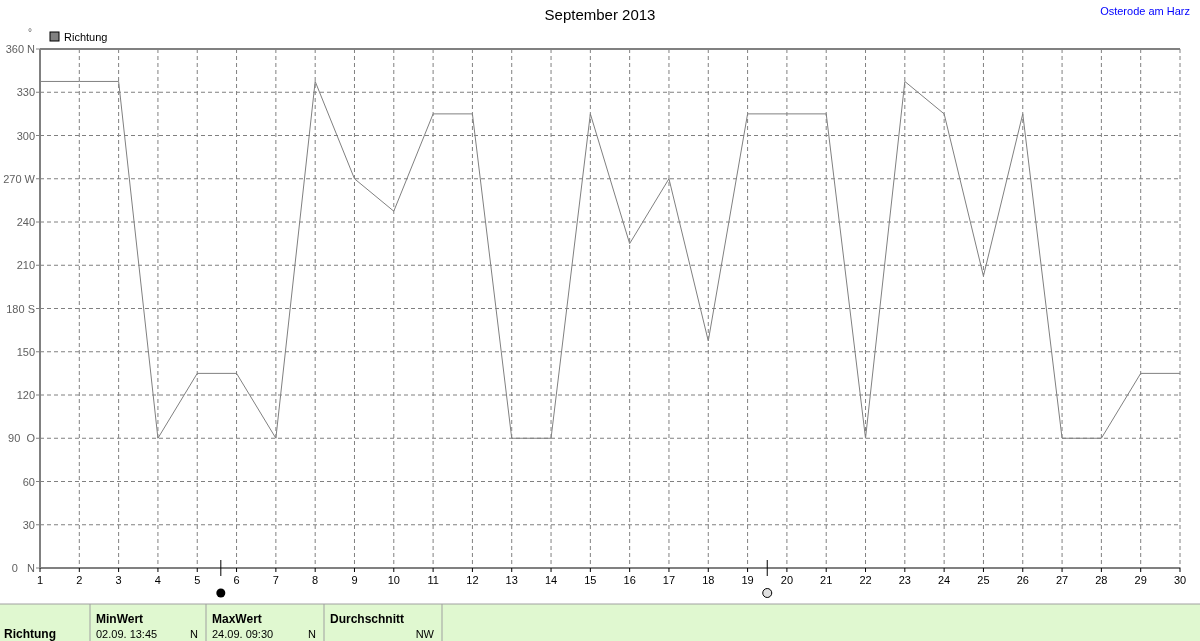 The height and width of the screenshot is (641, 1200). Describe the element at coordinates (28, 524) in the screenshot. I see `y-tick-label: 30` at that location.